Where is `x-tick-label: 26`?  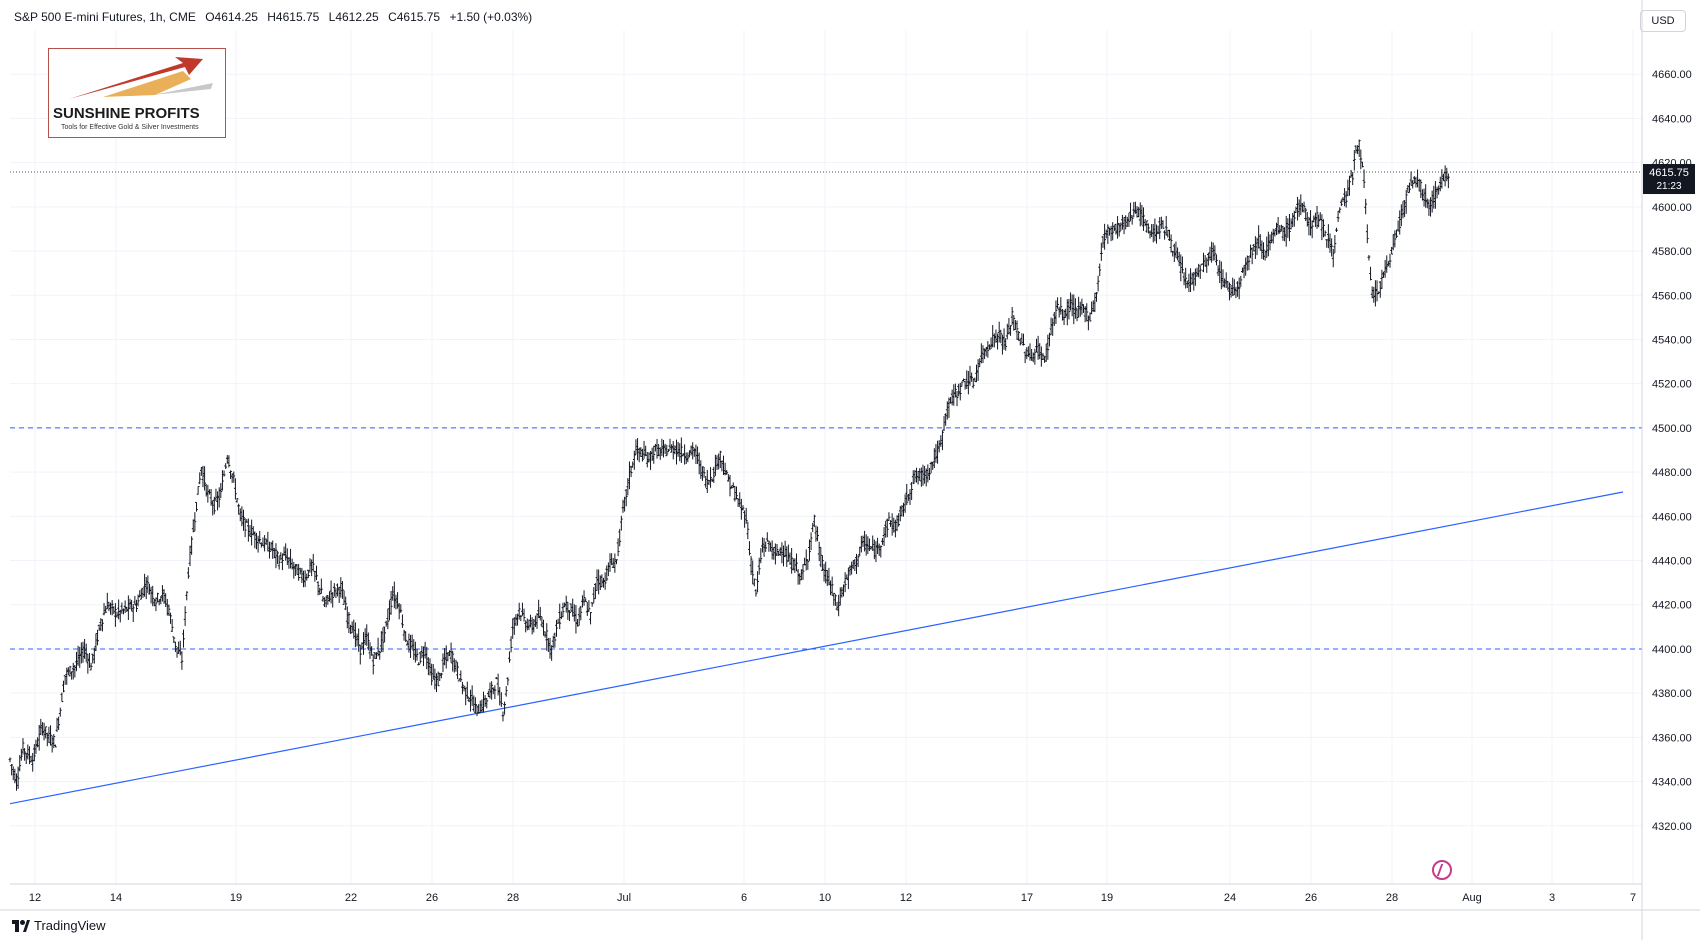 x-tick-label: 26 is located at coordinates (1311, 898).